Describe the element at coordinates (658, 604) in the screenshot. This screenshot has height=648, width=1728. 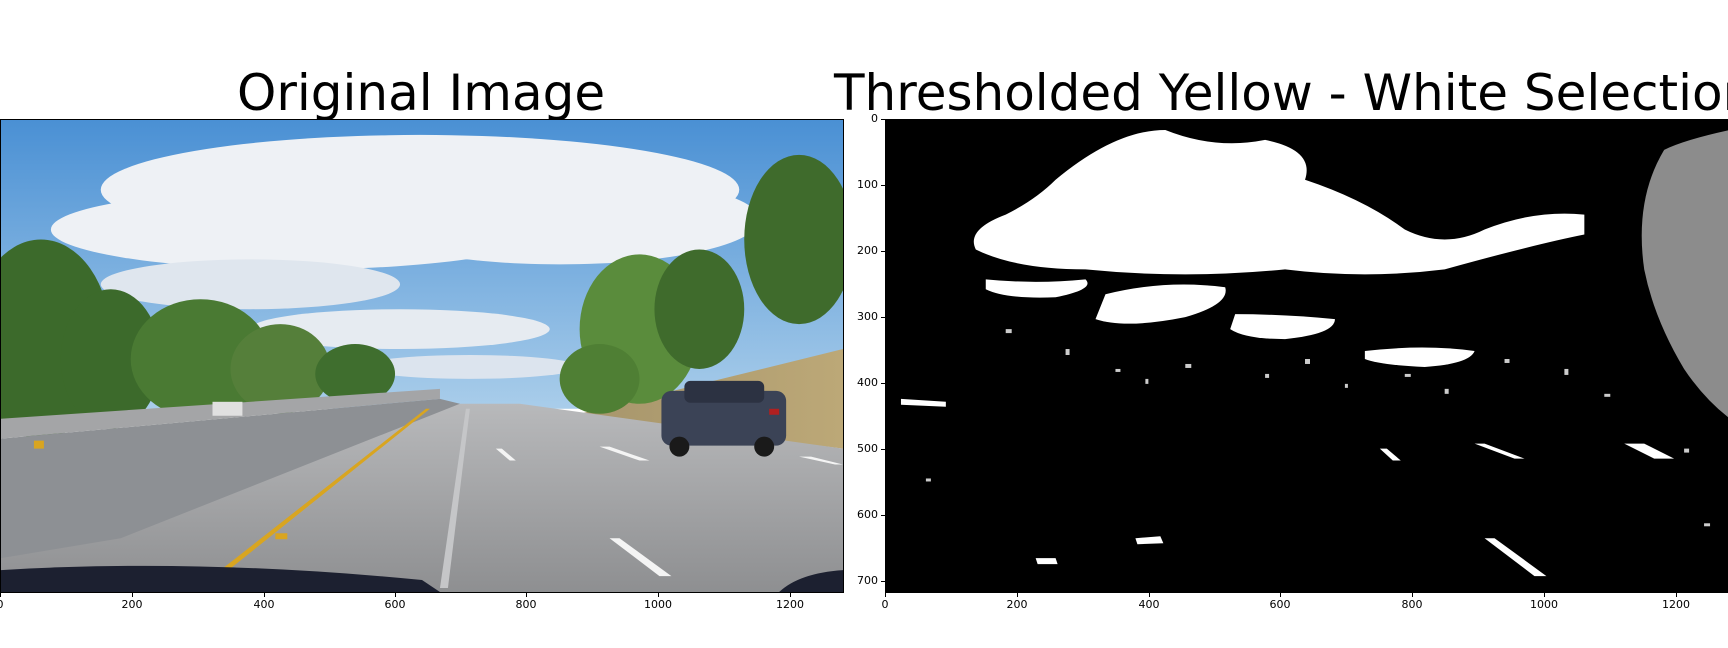
I see `left-x-tick: 1000` at that location.